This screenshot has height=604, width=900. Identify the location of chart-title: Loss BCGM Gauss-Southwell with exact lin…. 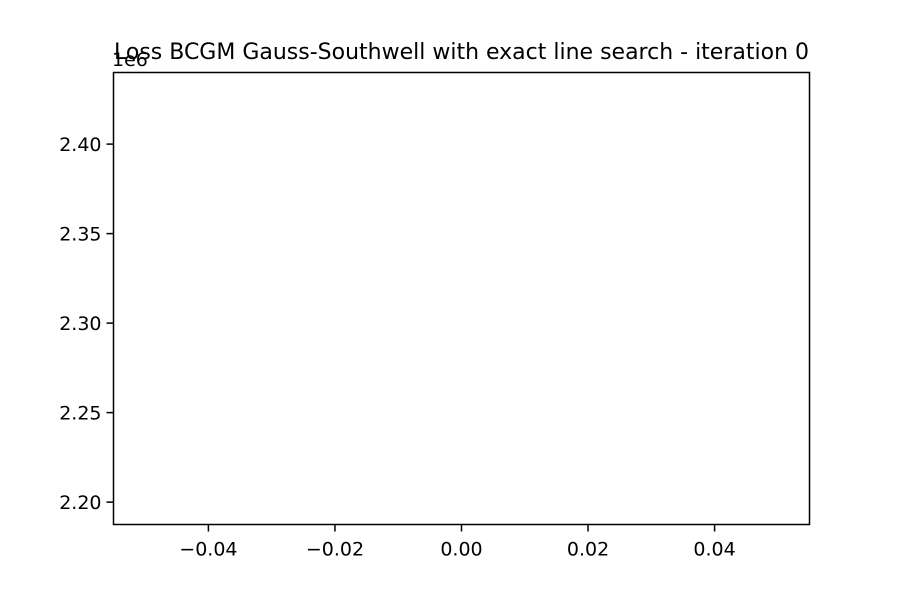
(461, 52).